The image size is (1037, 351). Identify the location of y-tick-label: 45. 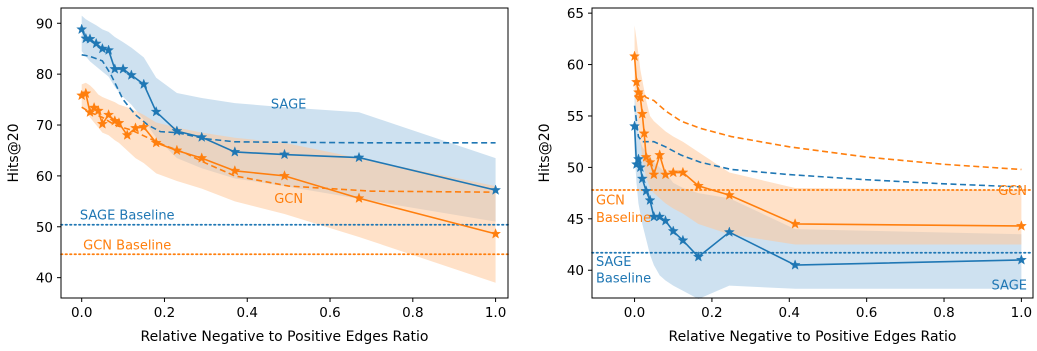
(575, 220).